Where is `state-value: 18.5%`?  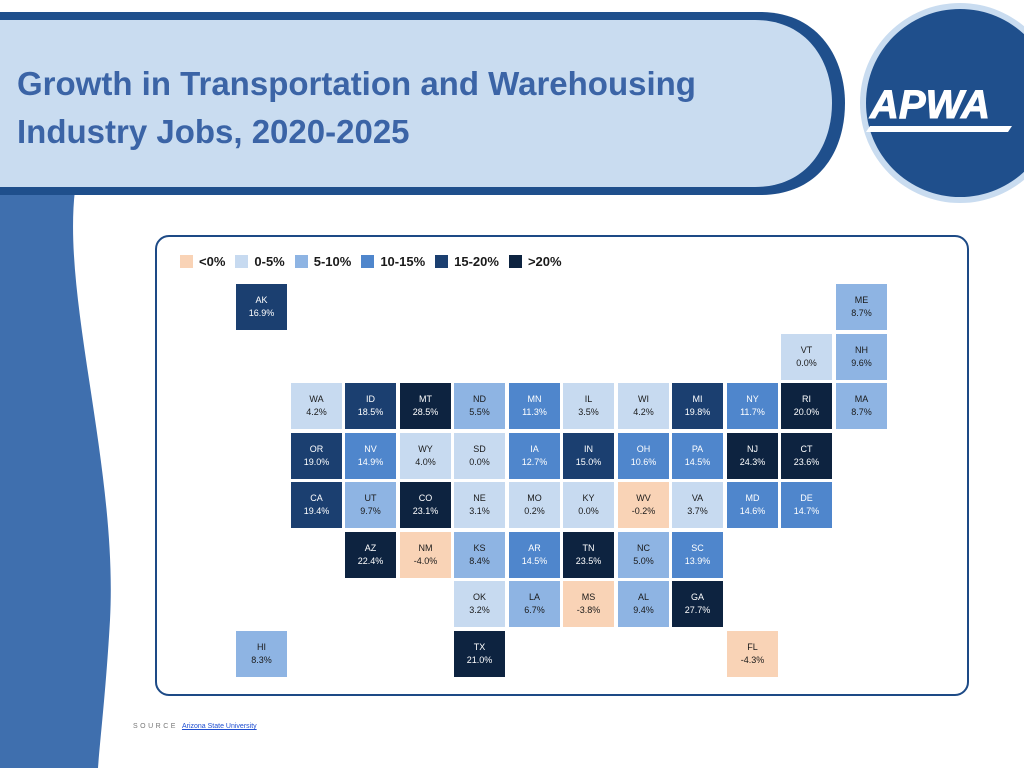
state-value: 18.5% is located at coordinates (370, 412).